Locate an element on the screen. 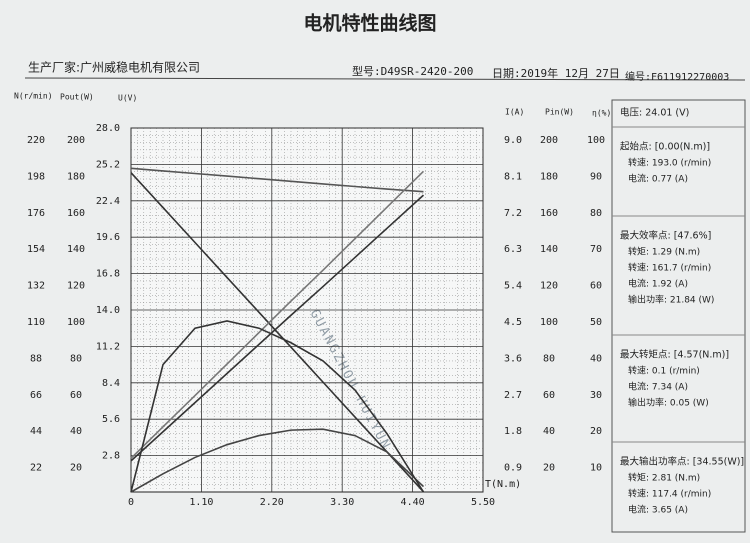 This screenshot has width=750, height=543. y-tick-label: 4.5 is located at coordinates (513, 322).